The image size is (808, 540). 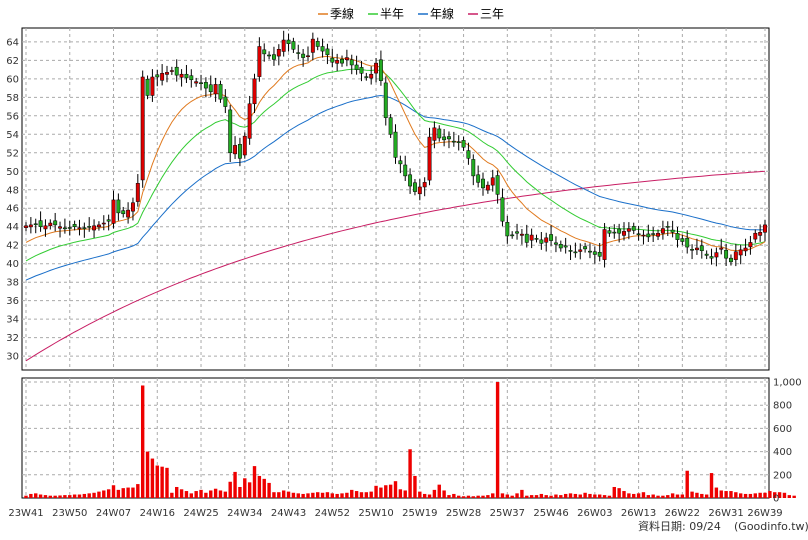 What do you see at coordinates (550, 513) in the screenshot?
I see `week-tick-label: 25W46` at bounding box center [550, 513].